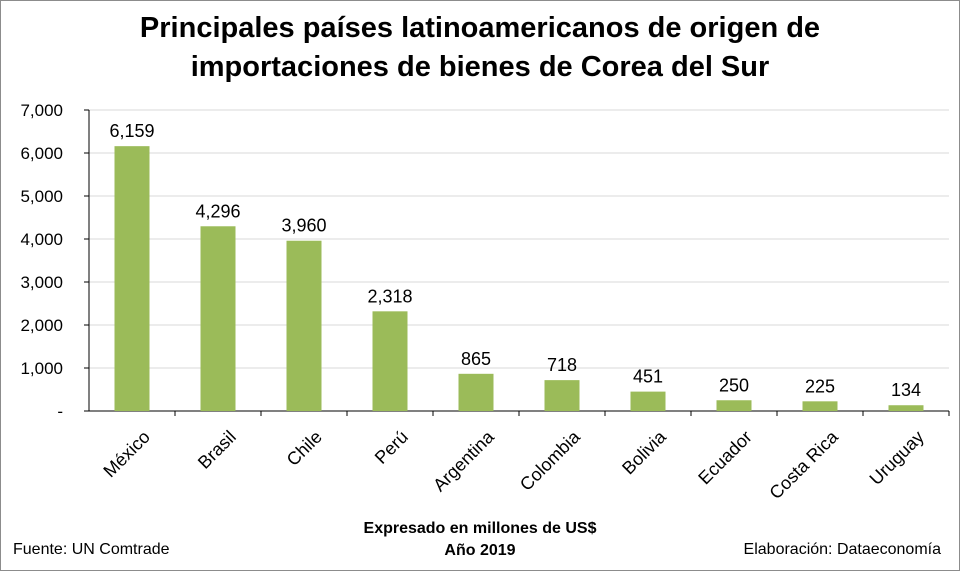 The image size is (960, 571). I want to click on data-label: 225, so click(820, 386).